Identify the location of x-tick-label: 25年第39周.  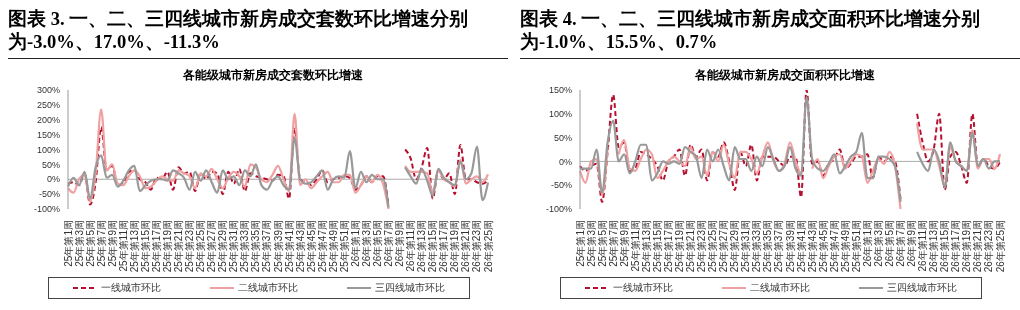
(278, 246).